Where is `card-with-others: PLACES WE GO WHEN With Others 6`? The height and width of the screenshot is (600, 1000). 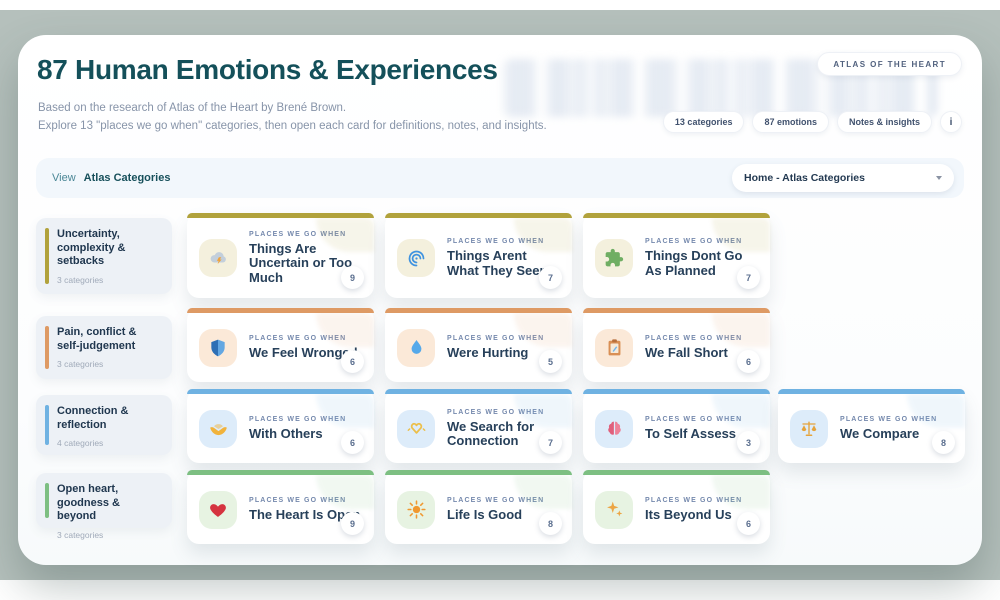
card-with-others: PLACES WE GO WHEN With Others 6 is located at coordinates (280, 426).